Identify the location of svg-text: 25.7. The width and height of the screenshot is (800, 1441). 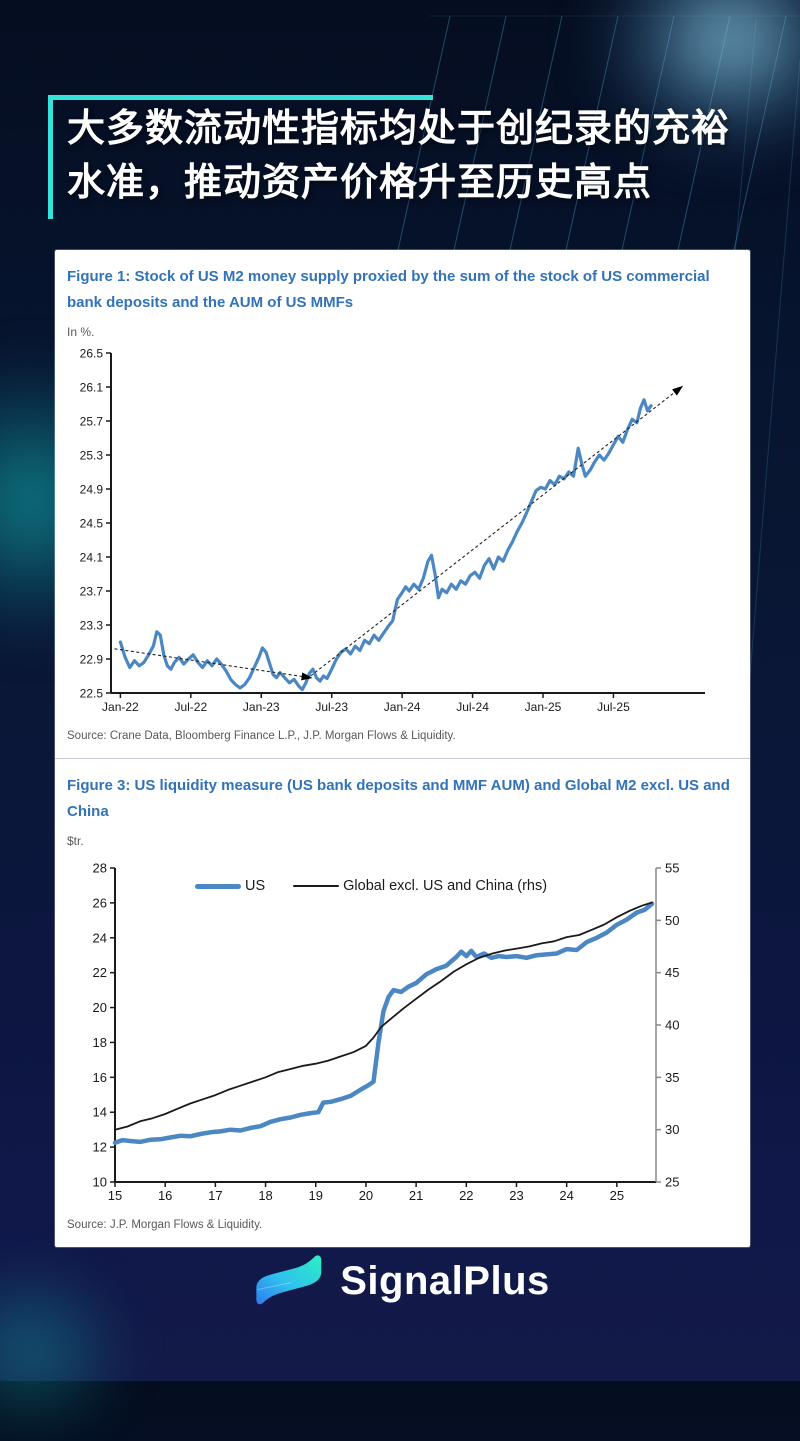
(92, 422).